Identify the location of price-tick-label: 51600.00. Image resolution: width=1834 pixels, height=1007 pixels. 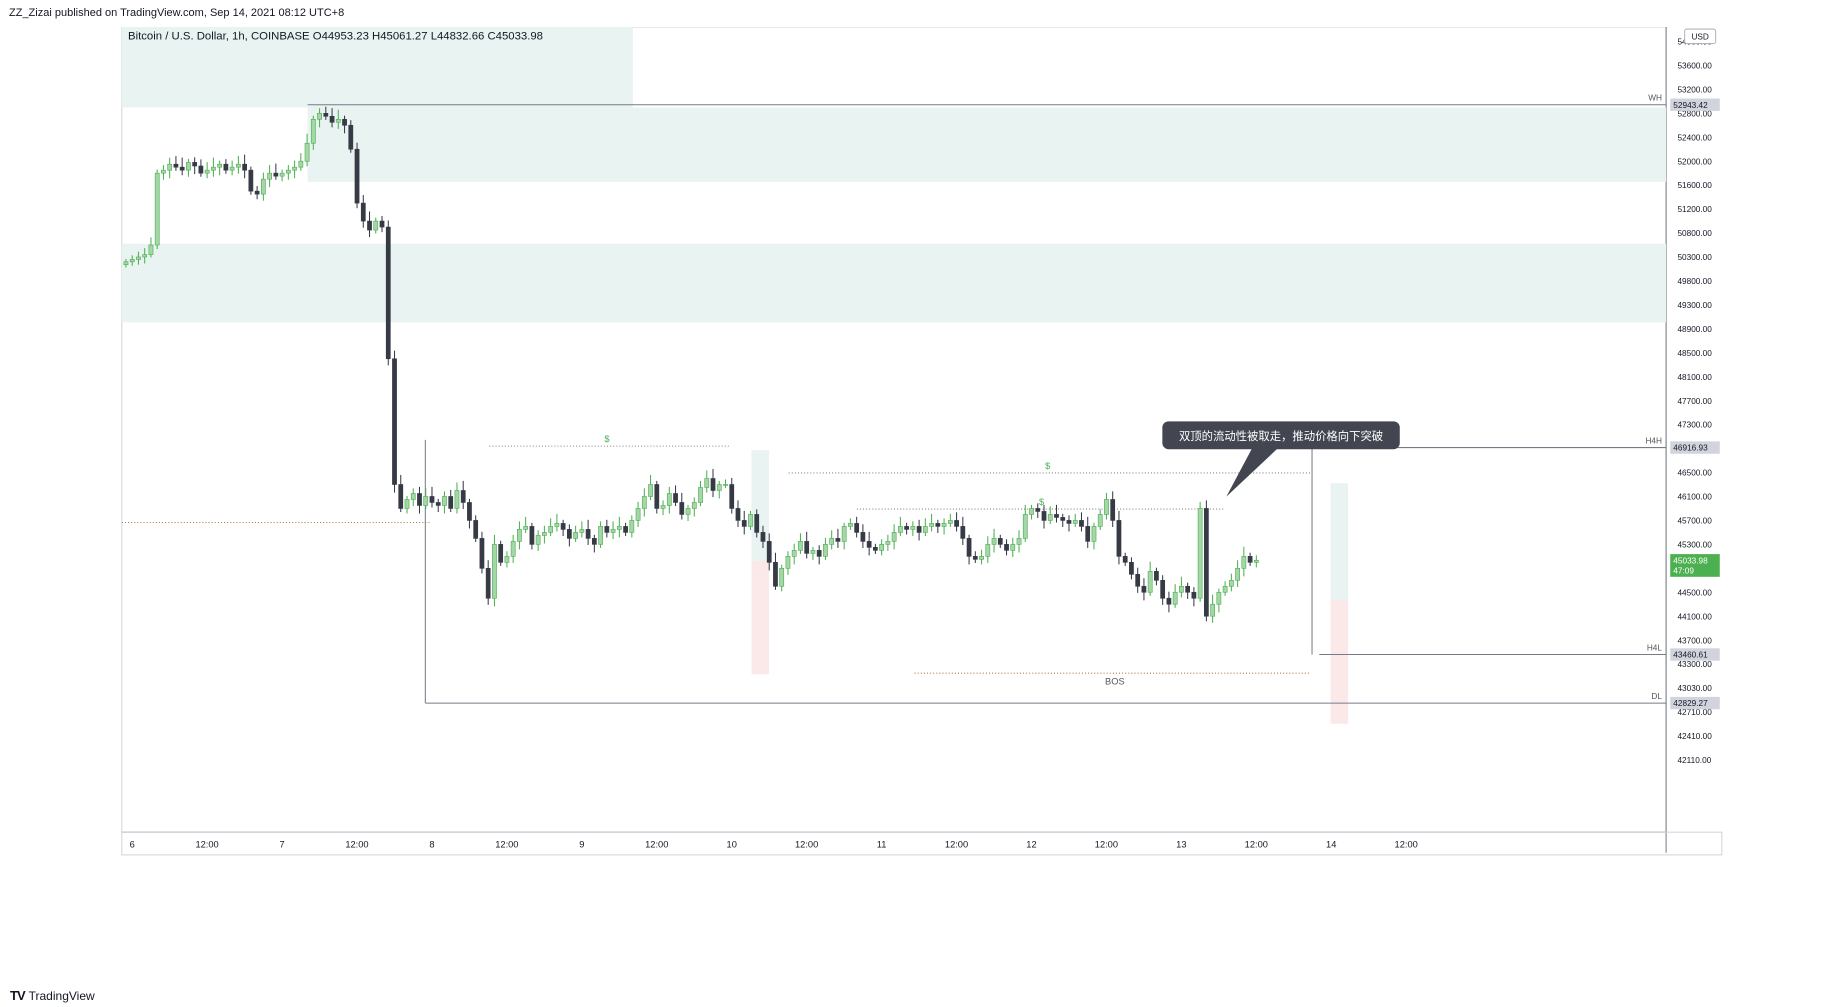
(1694, 185).